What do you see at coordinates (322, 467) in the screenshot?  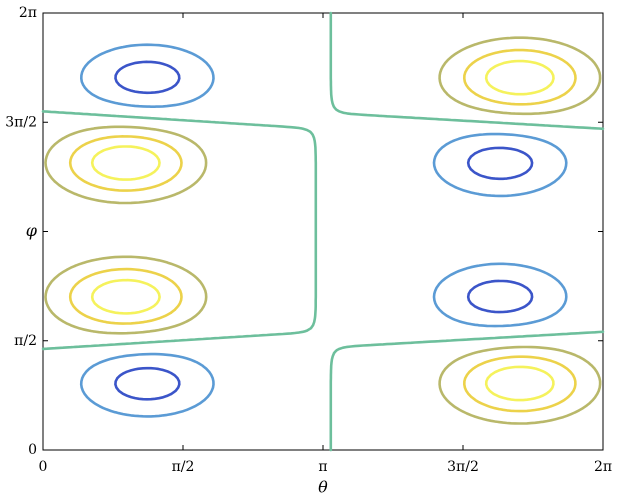 I see `x-tick-label: π` at bounding box center [322, 467].